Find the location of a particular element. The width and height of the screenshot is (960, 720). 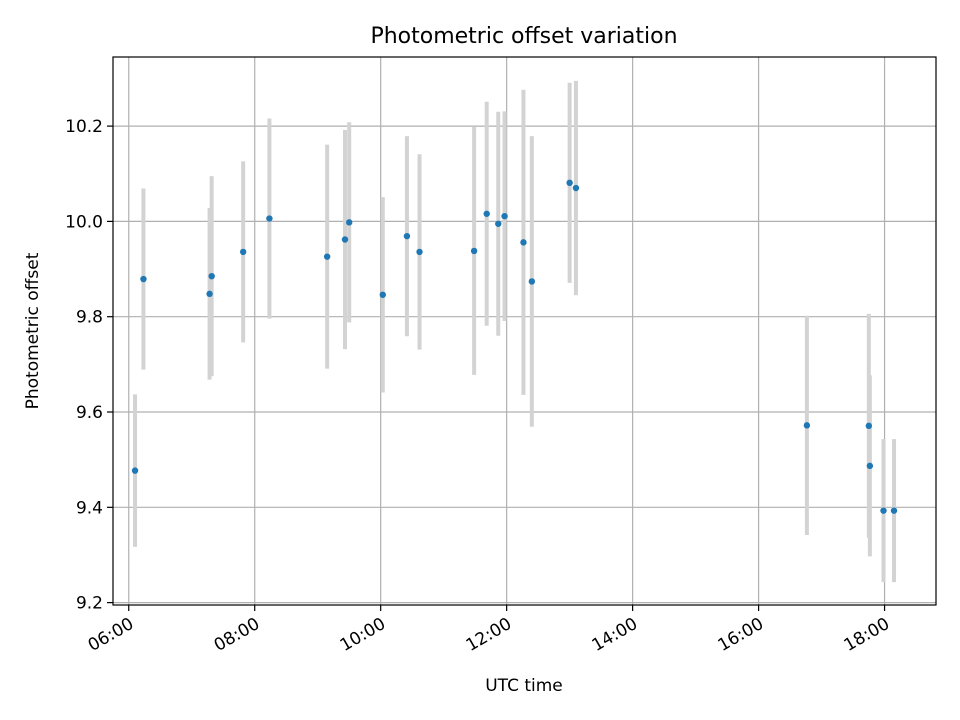

y-tick-label: 9.8 is located at coordinates (89, 318).